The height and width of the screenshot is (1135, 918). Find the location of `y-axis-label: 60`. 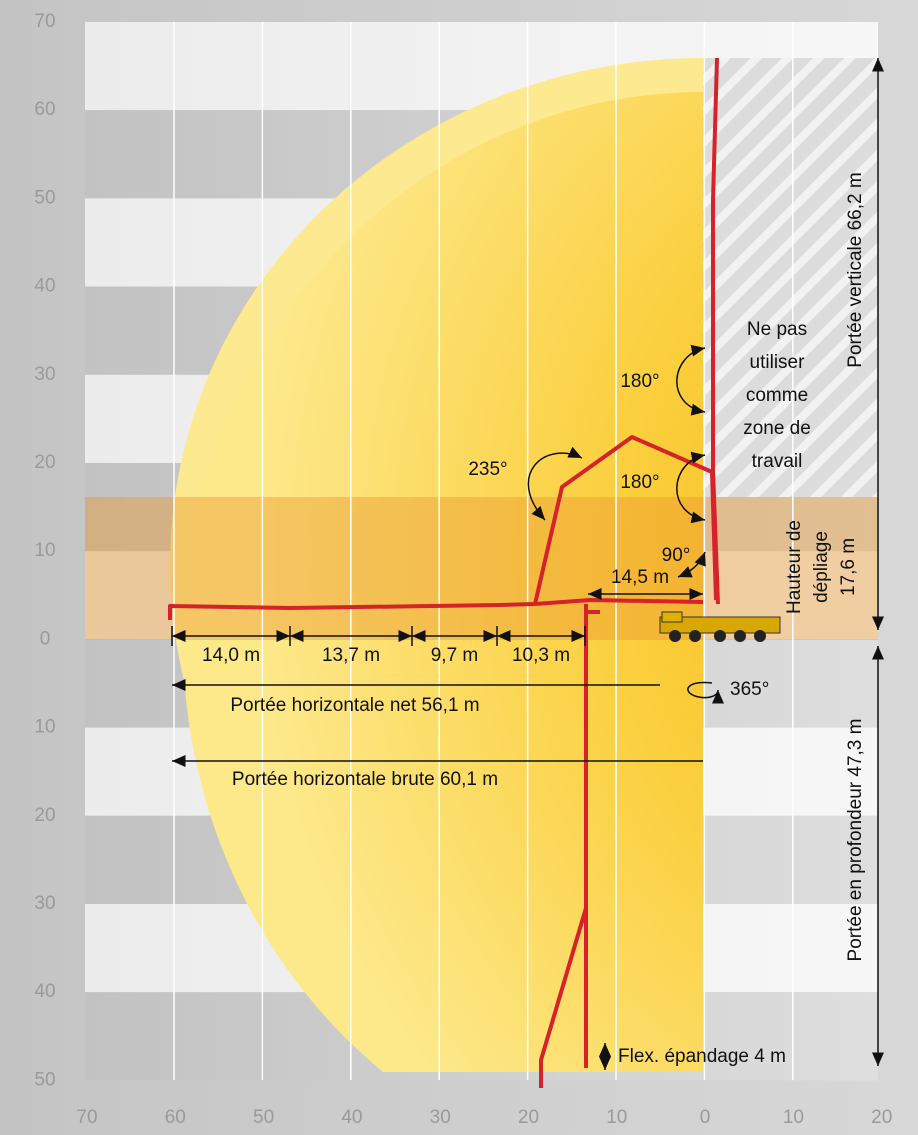

y-axis-label: 60 is located at coordinates (44, 109).